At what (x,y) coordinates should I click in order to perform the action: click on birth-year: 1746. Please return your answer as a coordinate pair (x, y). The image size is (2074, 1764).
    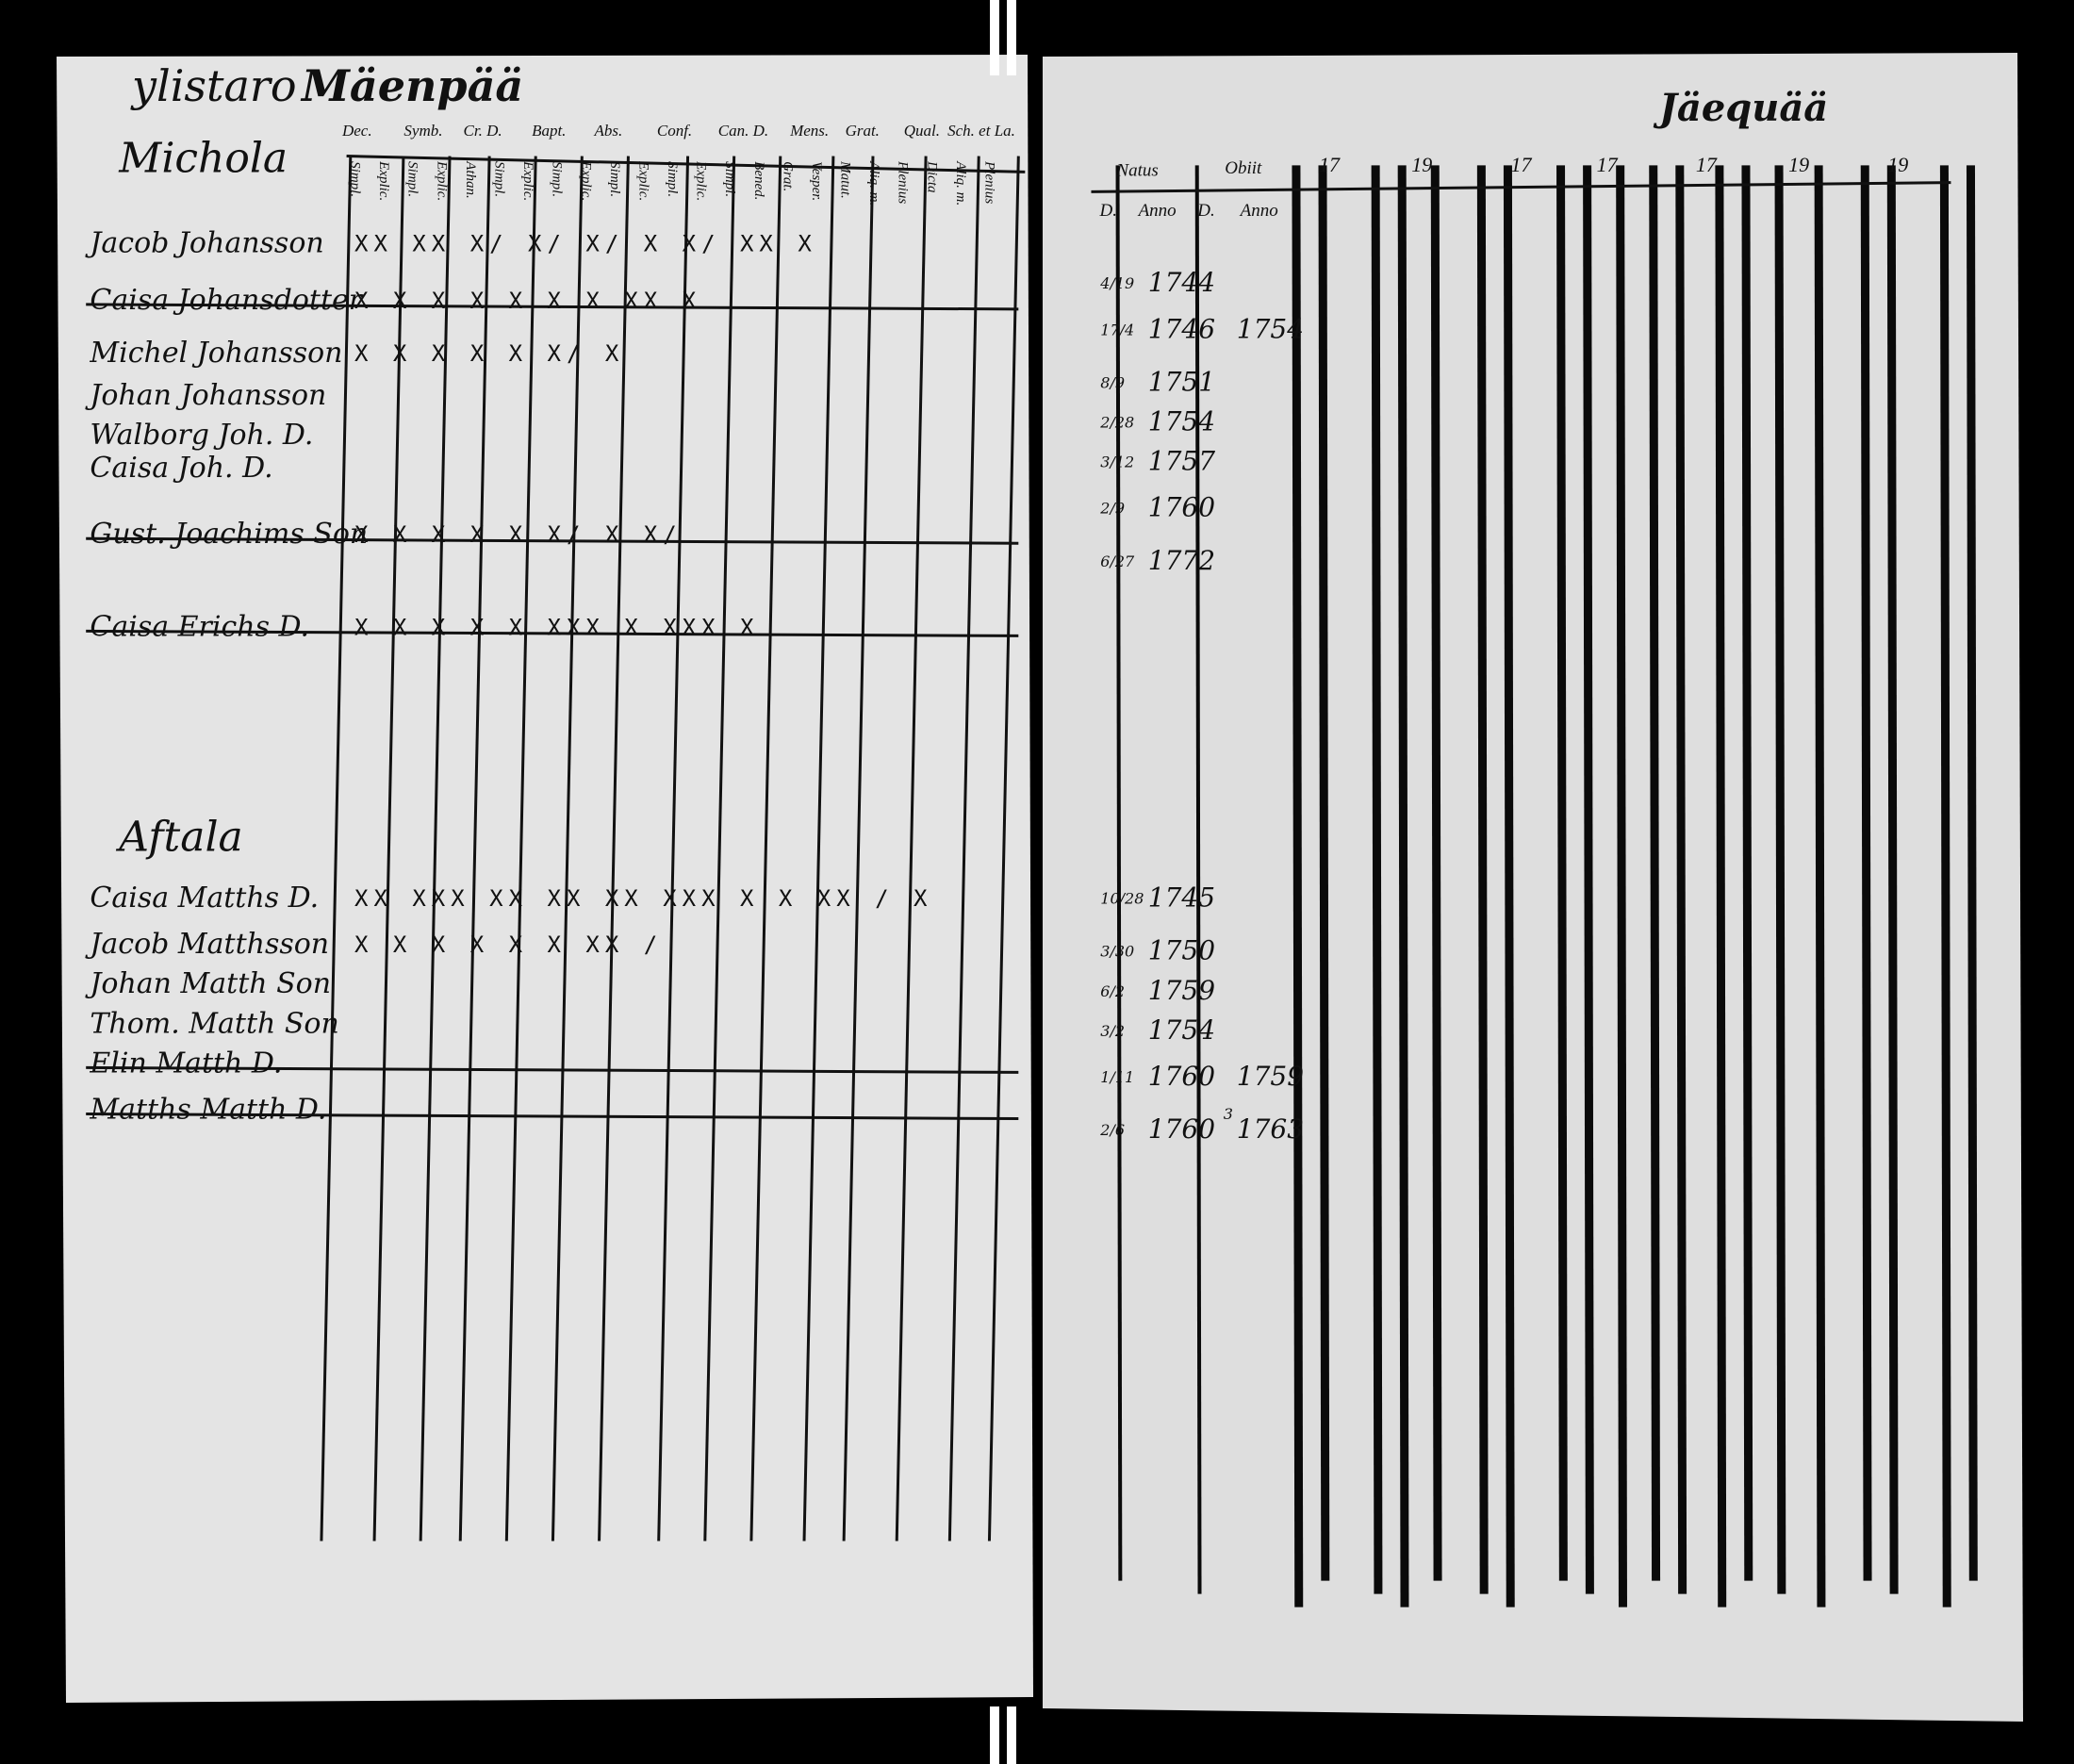
    Looking at the image, I should click on (1182, 328).